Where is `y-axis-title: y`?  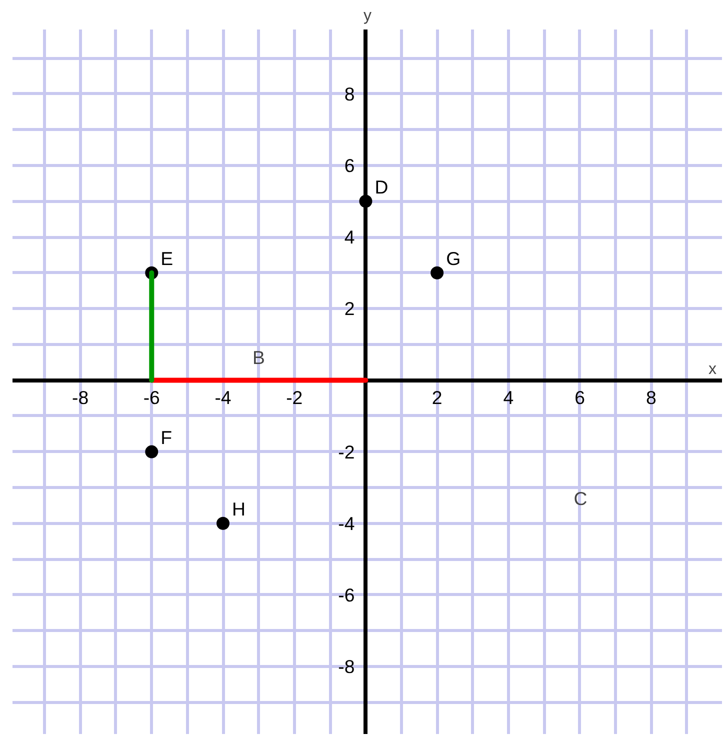
y-axis-title: y is located at coordinates (368, 16).